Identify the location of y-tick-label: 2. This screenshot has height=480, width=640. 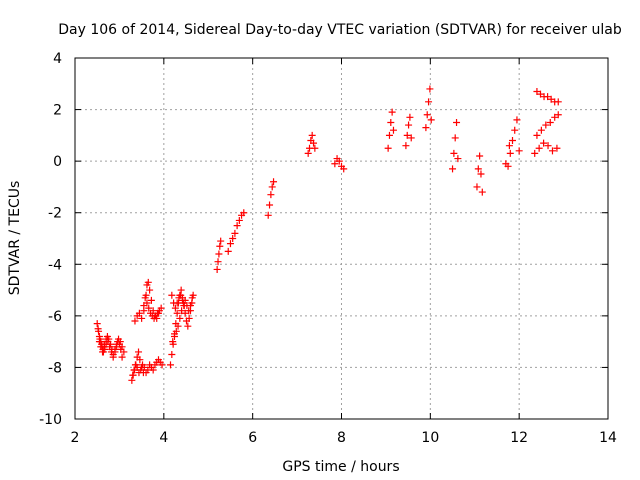
(57, 111).